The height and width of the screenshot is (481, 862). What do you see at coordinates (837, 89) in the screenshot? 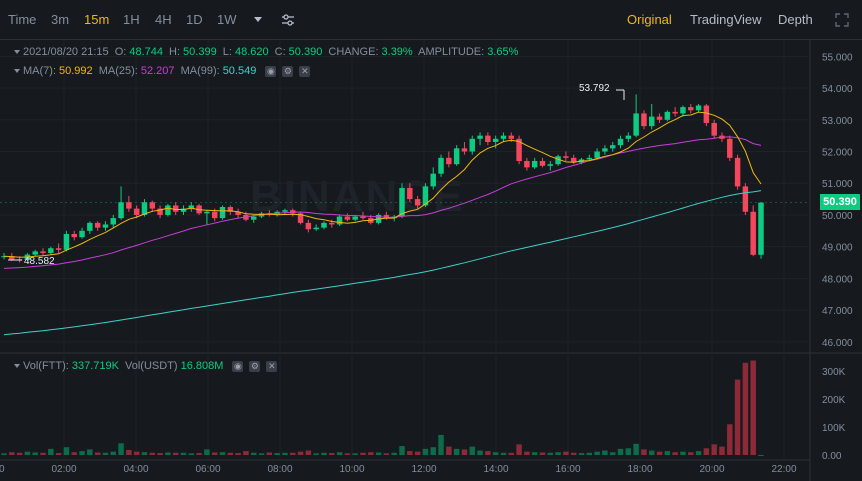
I see `price-tick-label: 54.000` at bounding box center [837, 89].